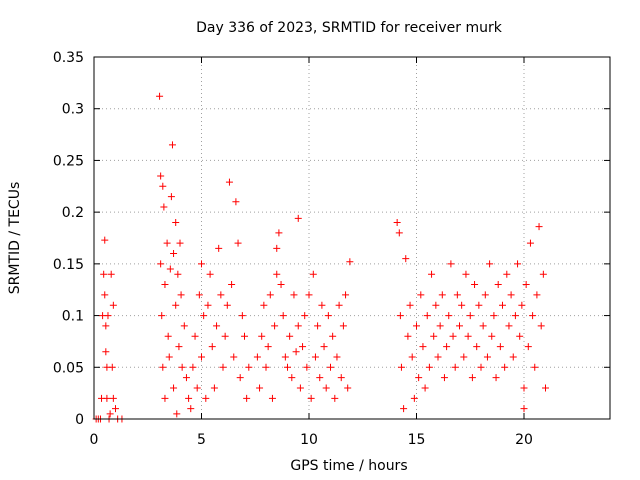 This screenshot has height=480, width=640. What do you see at coordinates (73, 110) in the screenshot?
I see `y-tick-label: 0.3` at bounding box center [73, 110].